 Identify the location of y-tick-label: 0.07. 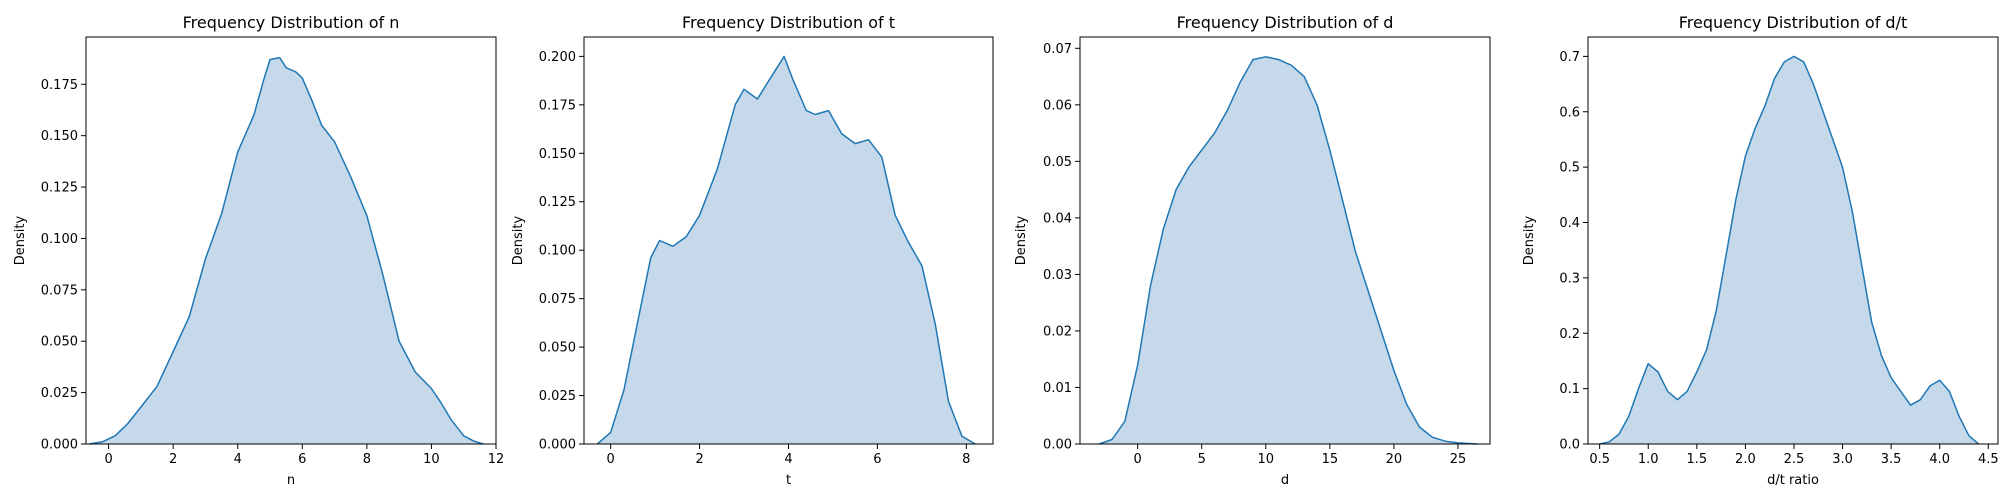
(1057, 49).